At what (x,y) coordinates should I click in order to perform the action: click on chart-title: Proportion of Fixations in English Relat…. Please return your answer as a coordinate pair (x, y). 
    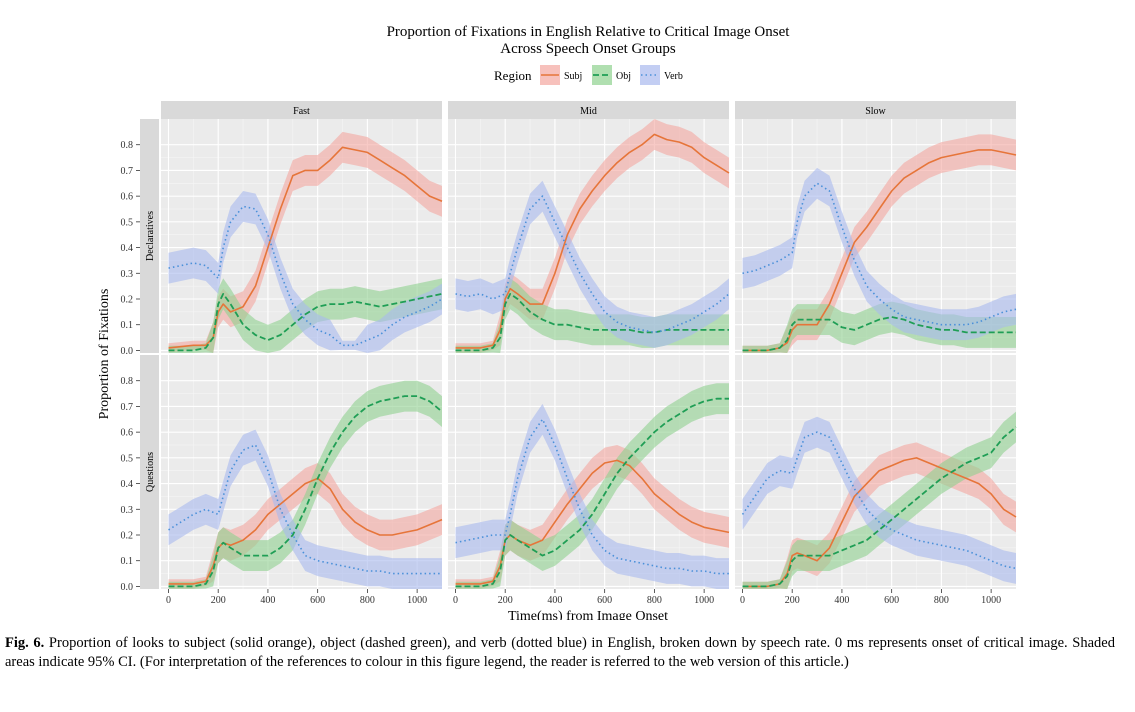
    Looking at the image, I should click on (589, 32).